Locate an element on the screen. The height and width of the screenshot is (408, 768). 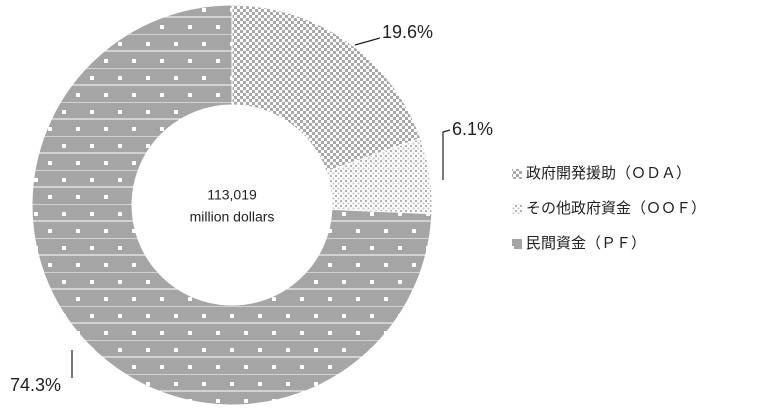
legend-label: その他政府資金（ＯＯＦ） is located at coordinates (616, 208).